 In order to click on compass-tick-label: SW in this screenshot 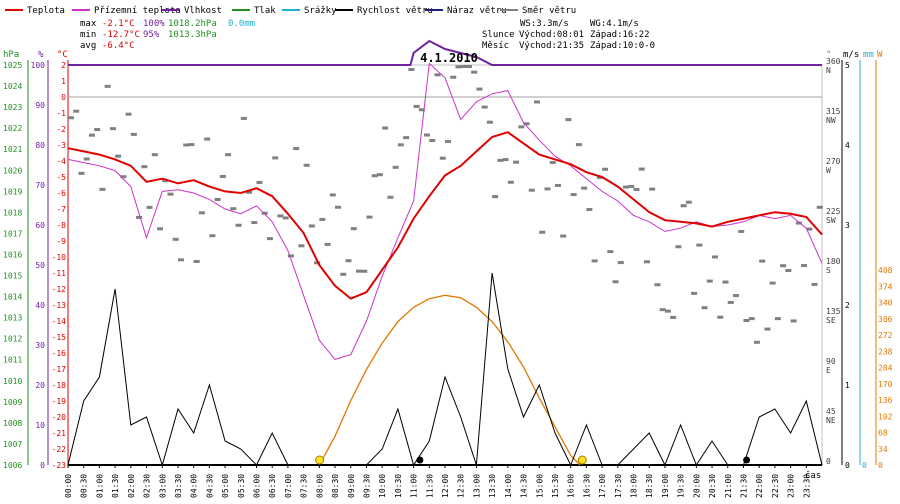, I will do `click(831, 220)`.